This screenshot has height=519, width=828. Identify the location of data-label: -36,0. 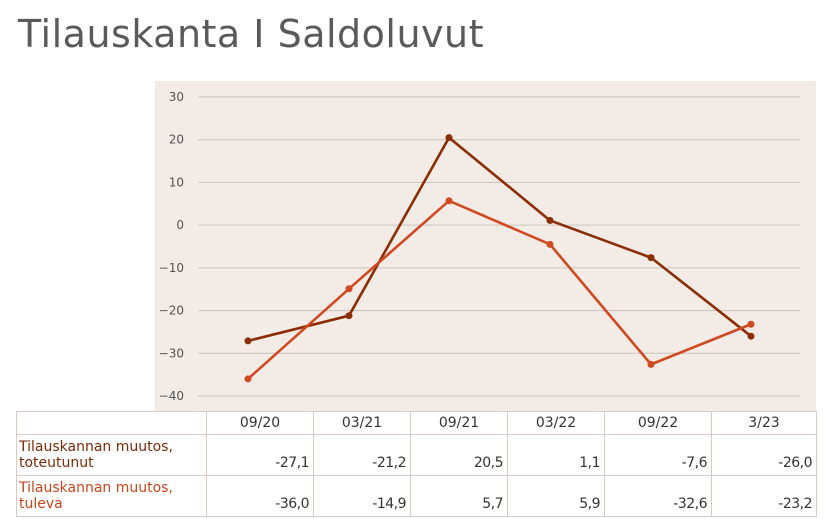
(260, 496).